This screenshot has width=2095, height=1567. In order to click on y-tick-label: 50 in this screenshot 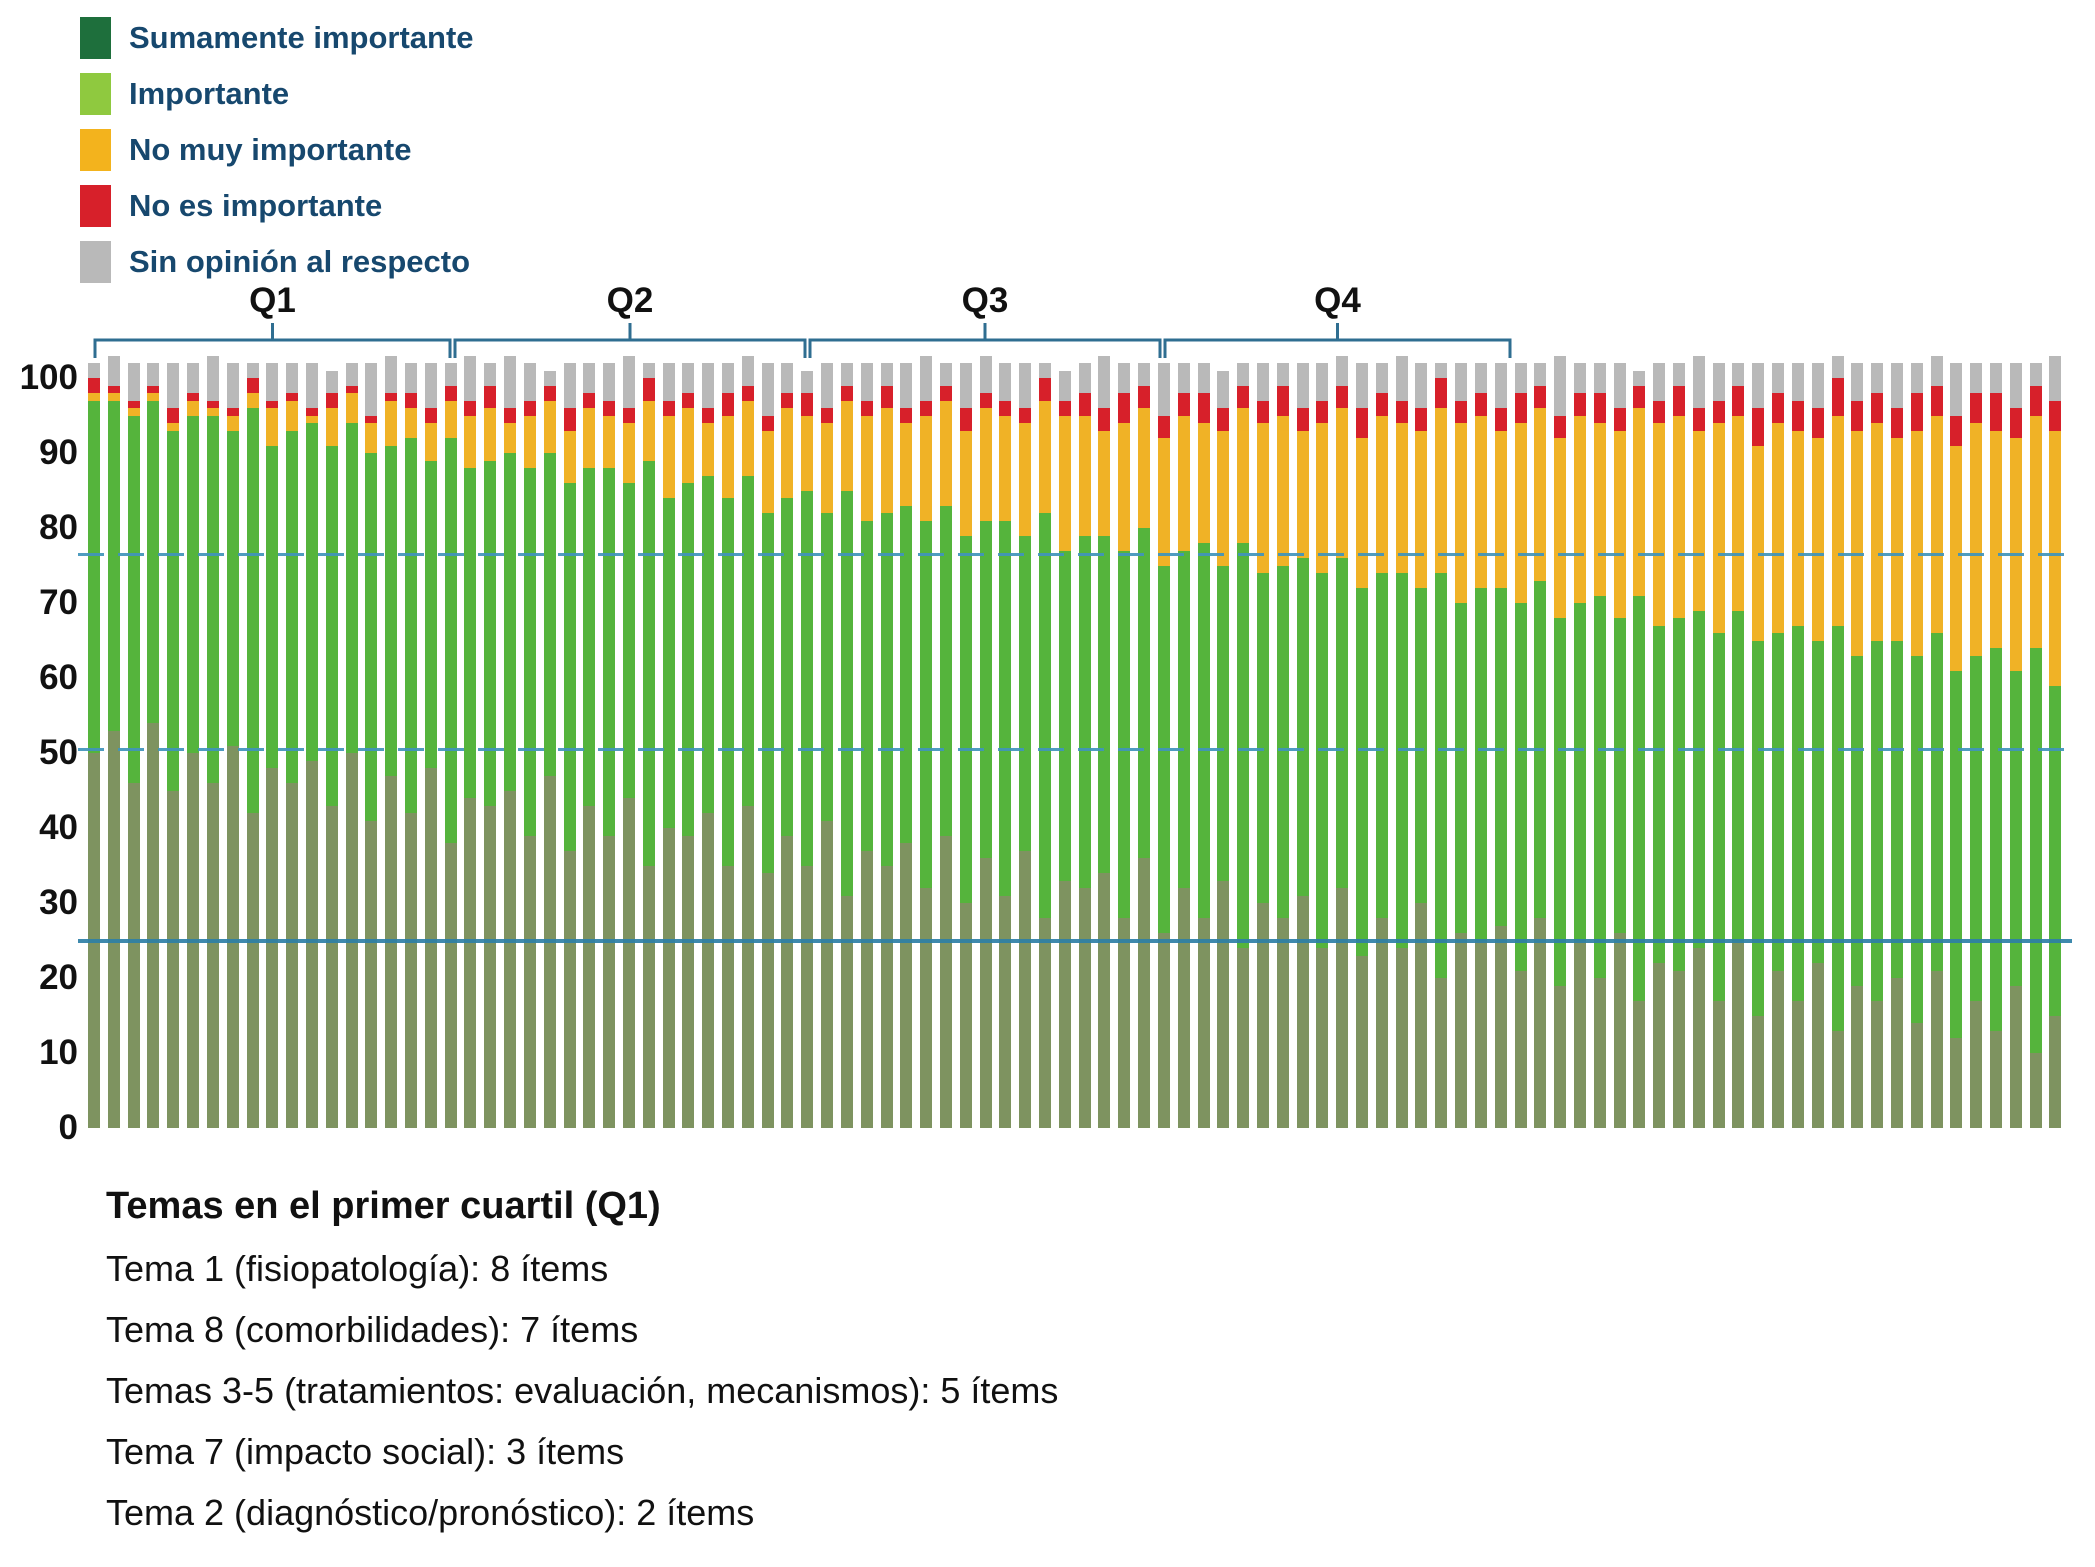, I will do `click(58, 752)`.